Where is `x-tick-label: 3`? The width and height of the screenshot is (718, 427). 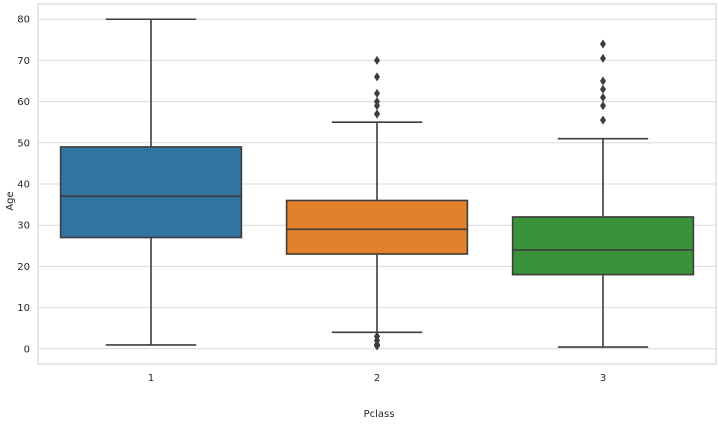 x-tick-label: 3 is located at coordinates (603, 378).